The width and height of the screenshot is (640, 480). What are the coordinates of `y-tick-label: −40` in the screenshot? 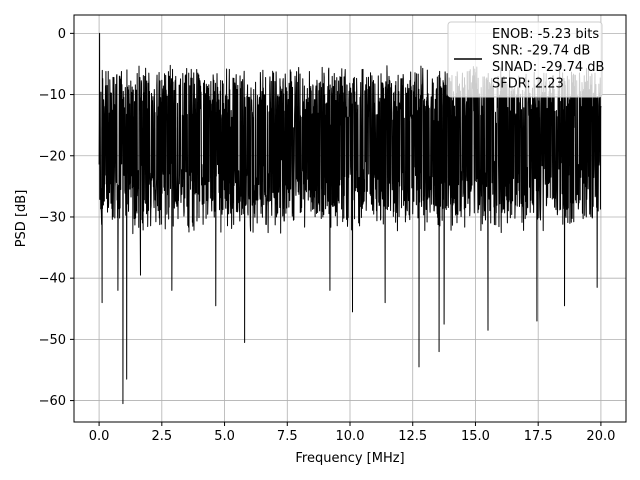 It's located at (52, 279).